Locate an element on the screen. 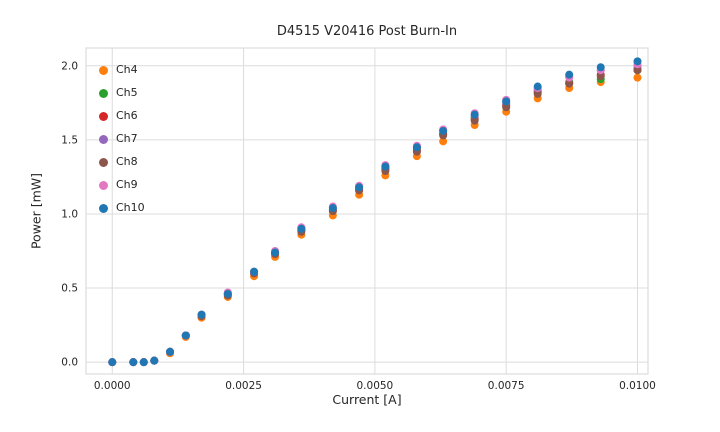  legend-label: Ch7 is located at coordinates (127, 138).